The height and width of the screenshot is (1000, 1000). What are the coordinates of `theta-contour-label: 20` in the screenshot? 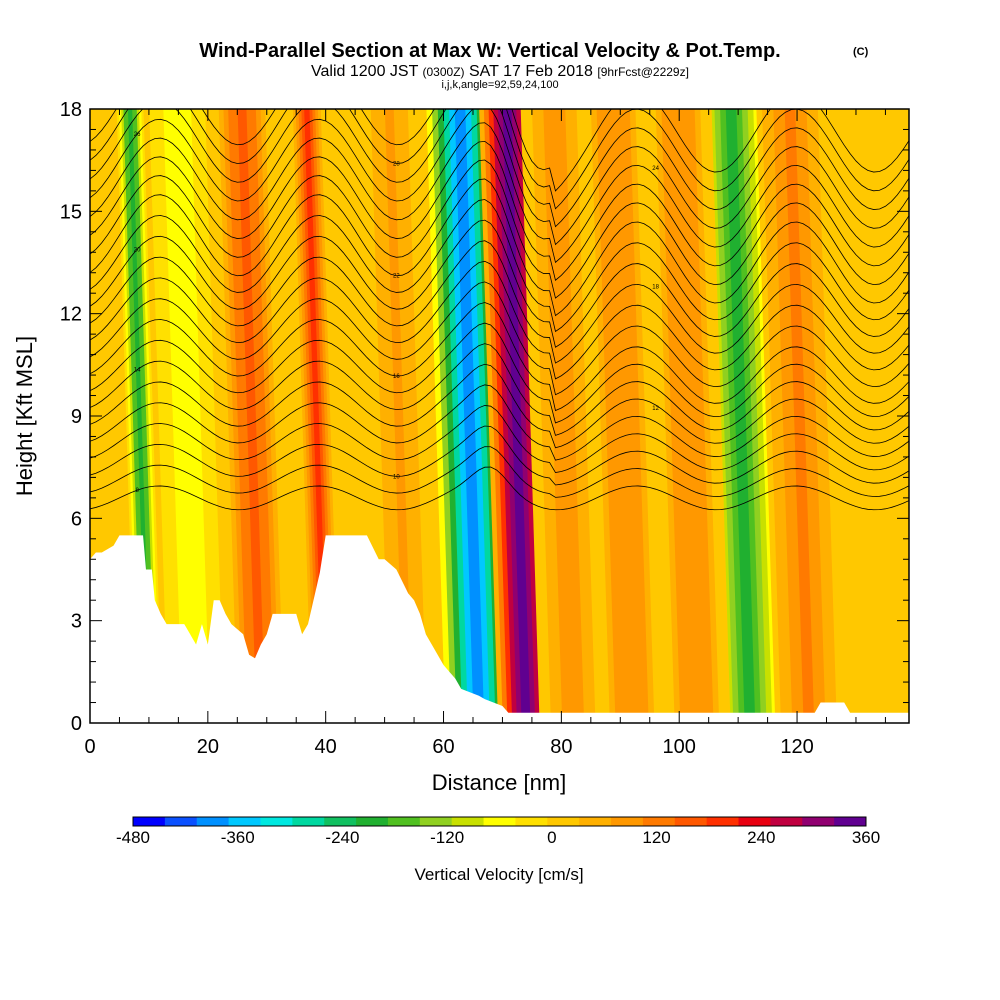 It's located at (137, 250).